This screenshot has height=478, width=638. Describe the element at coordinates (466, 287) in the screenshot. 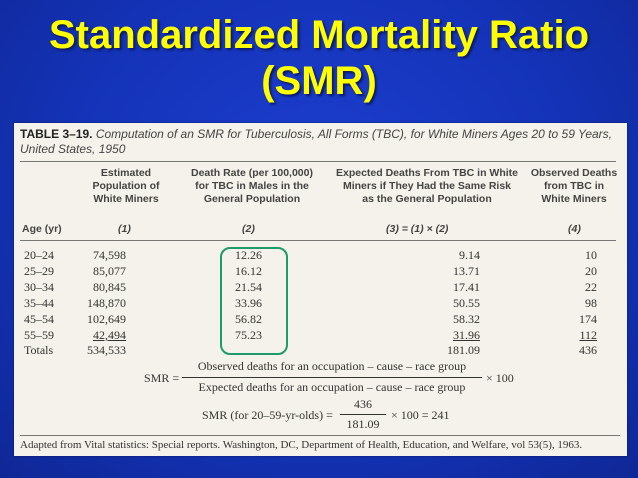

I see `cell-expected: 17.41` at that location.